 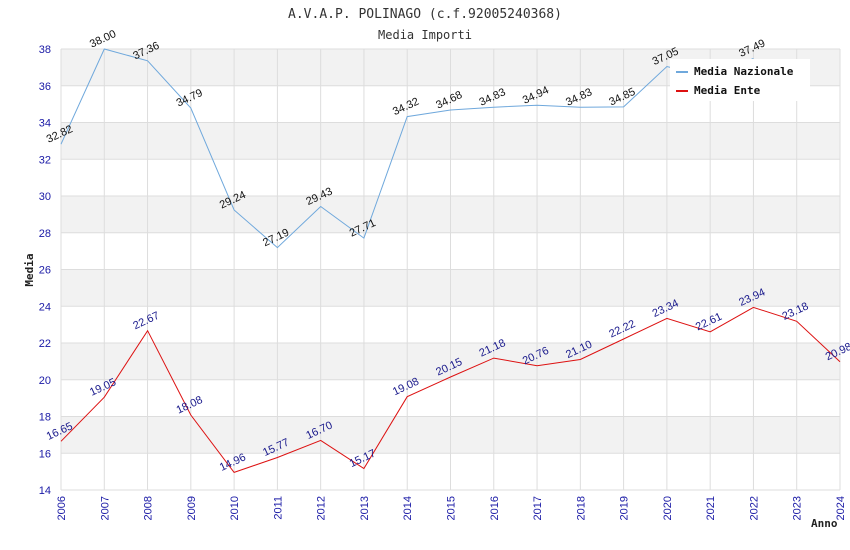 What do you see at coordinates (62, 508) in the screenshot?
I see `x-tick-label: 2006` at bounding box center [62, 508].